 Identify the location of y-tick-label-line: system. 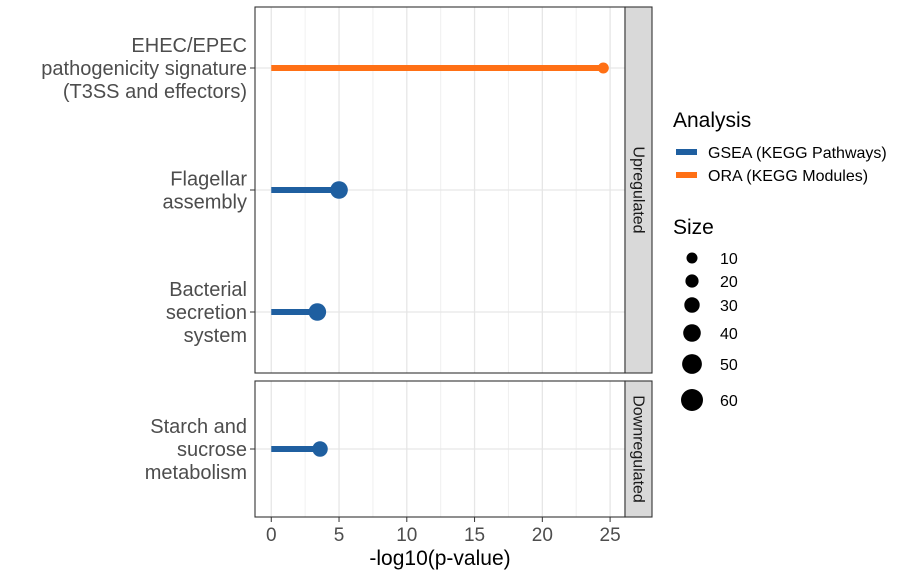
(215, 336).